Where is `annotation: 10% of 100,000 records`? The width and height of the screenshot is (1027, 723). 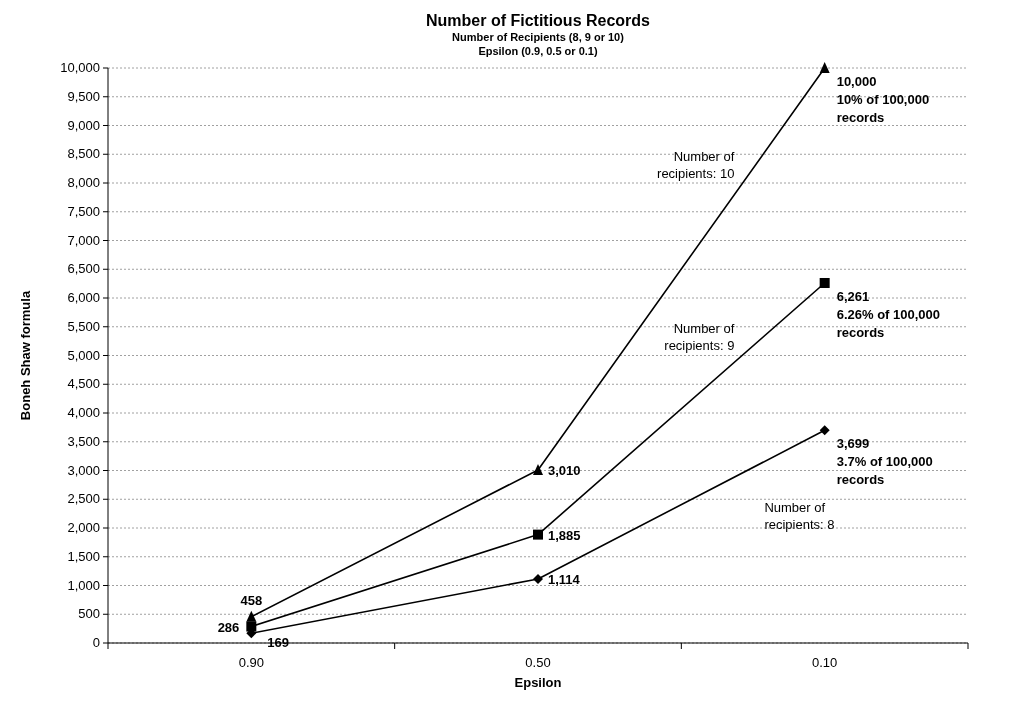
annotation: 10% of 100,000 records is located at coordinates (883, 108).